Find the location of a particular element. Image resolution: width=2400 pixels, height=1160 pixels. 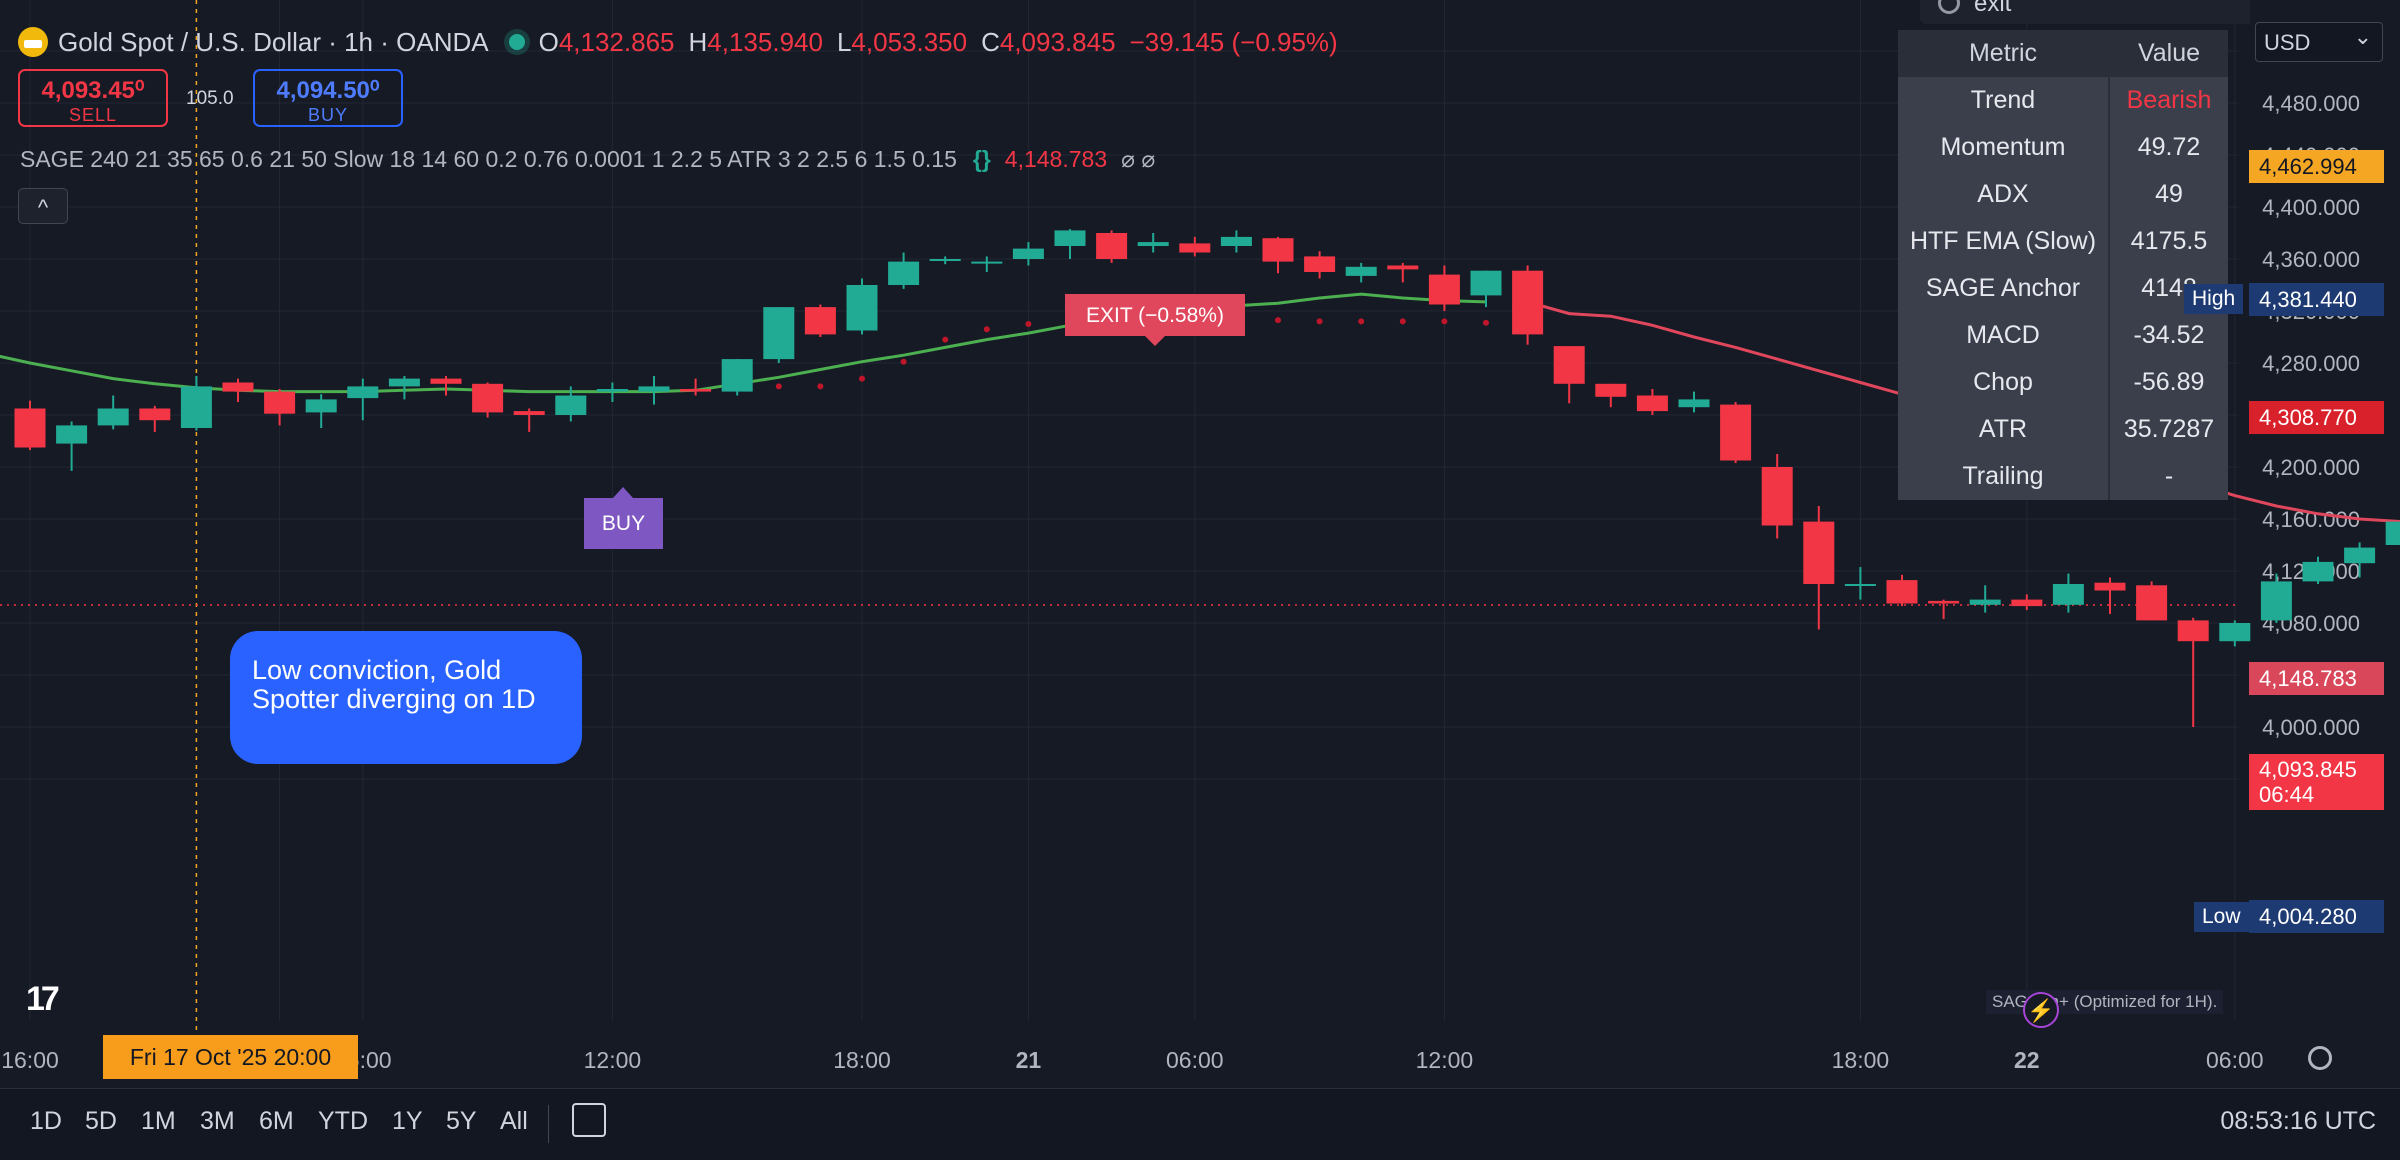

high-label-tag: High is located at coordinates (2214, 299).